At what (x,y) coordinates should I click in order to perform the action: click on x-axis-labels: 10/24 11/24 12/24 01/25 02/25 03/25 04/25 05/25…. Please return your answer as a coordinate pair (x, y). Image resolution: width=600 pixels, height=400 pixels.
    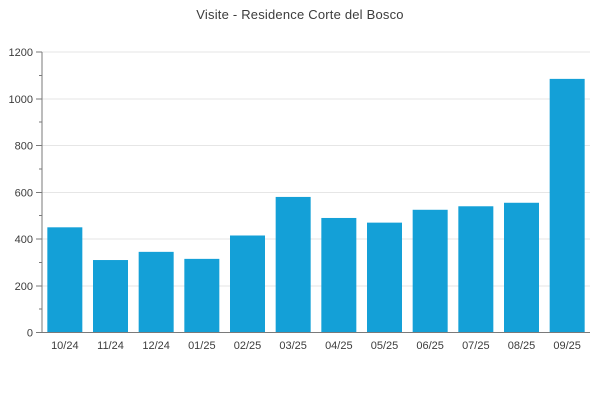
    Looking at the image, I should click on (316, 346).